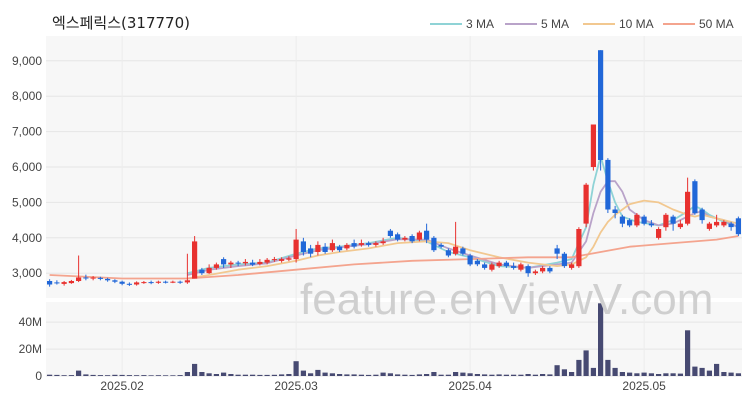 The image size is (750, 400). Describe the element at coordinates (27, 202) in the screenshot. I see `price-tick-label: 5,000` at that location.